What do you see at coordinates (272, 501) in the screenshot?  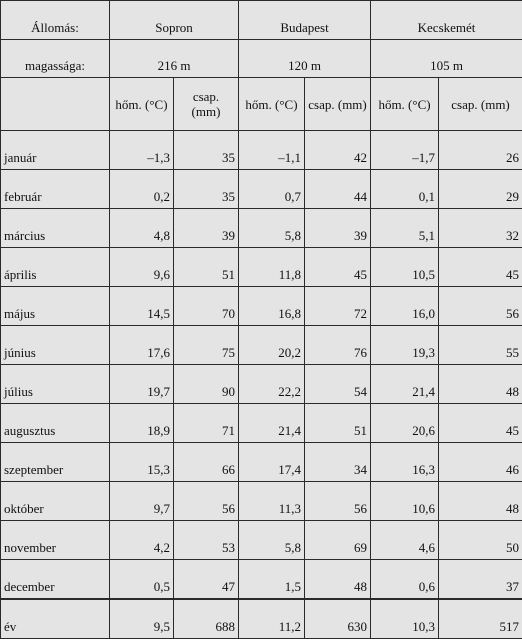 I see `temp-cell: 11,3` at bounding box center [272, 501].